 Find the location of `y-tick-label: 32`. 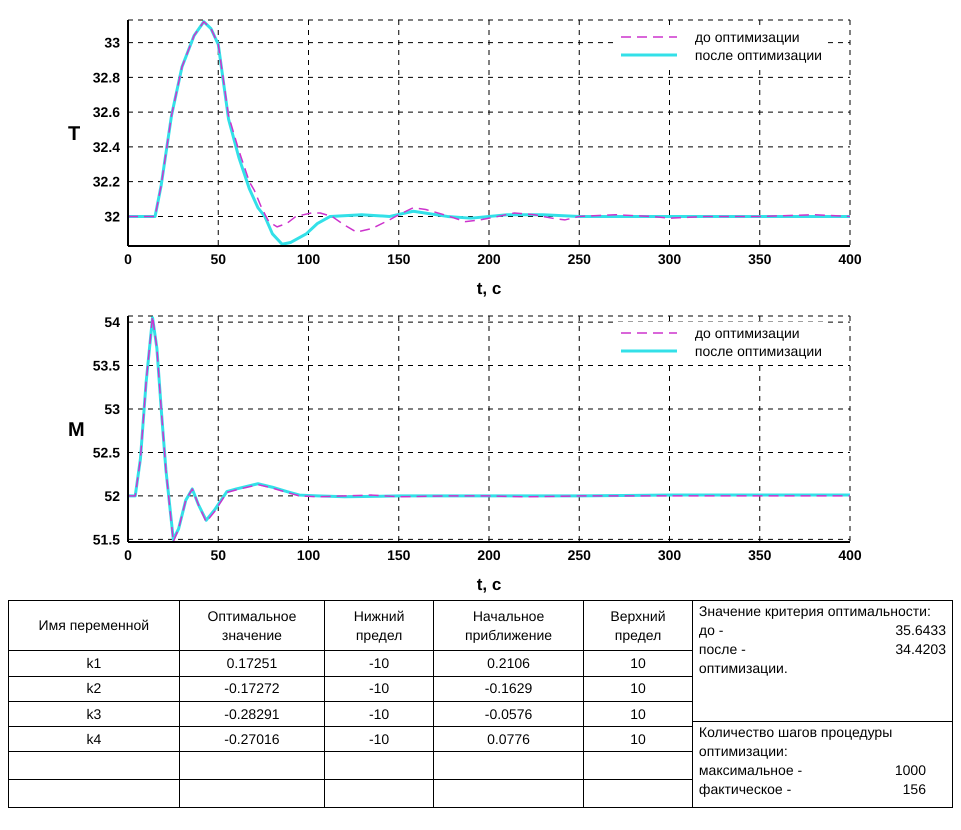

y-tick-label: 32 is located at coordinates (112, 216).